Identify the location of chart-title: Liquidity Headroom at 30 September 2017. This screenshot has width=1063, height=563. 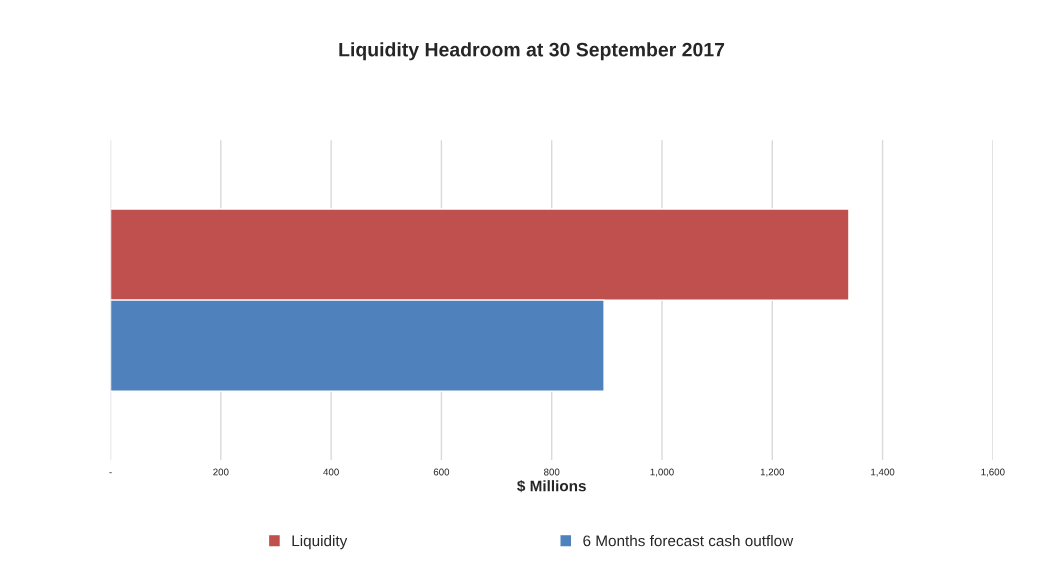
(532, 51).